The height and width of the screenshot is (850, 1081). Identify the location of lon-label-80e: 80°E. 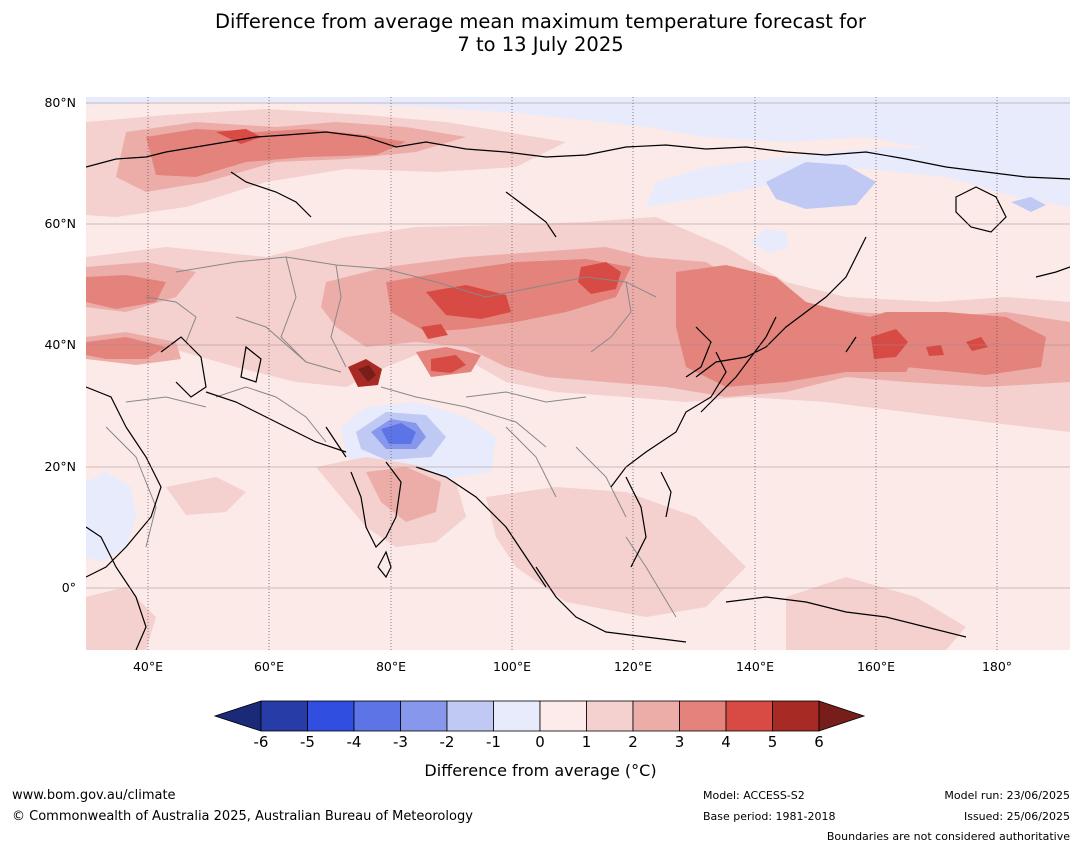
(391, 666).